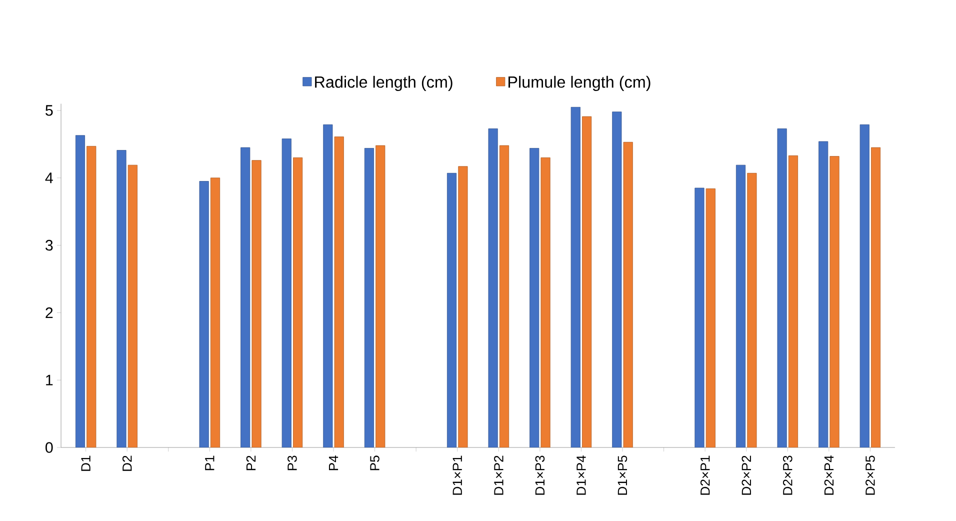 Image resolution: width=956 pixels, height=521 pixels. I want to click on x-tick-label: D1, so click(85, 464).